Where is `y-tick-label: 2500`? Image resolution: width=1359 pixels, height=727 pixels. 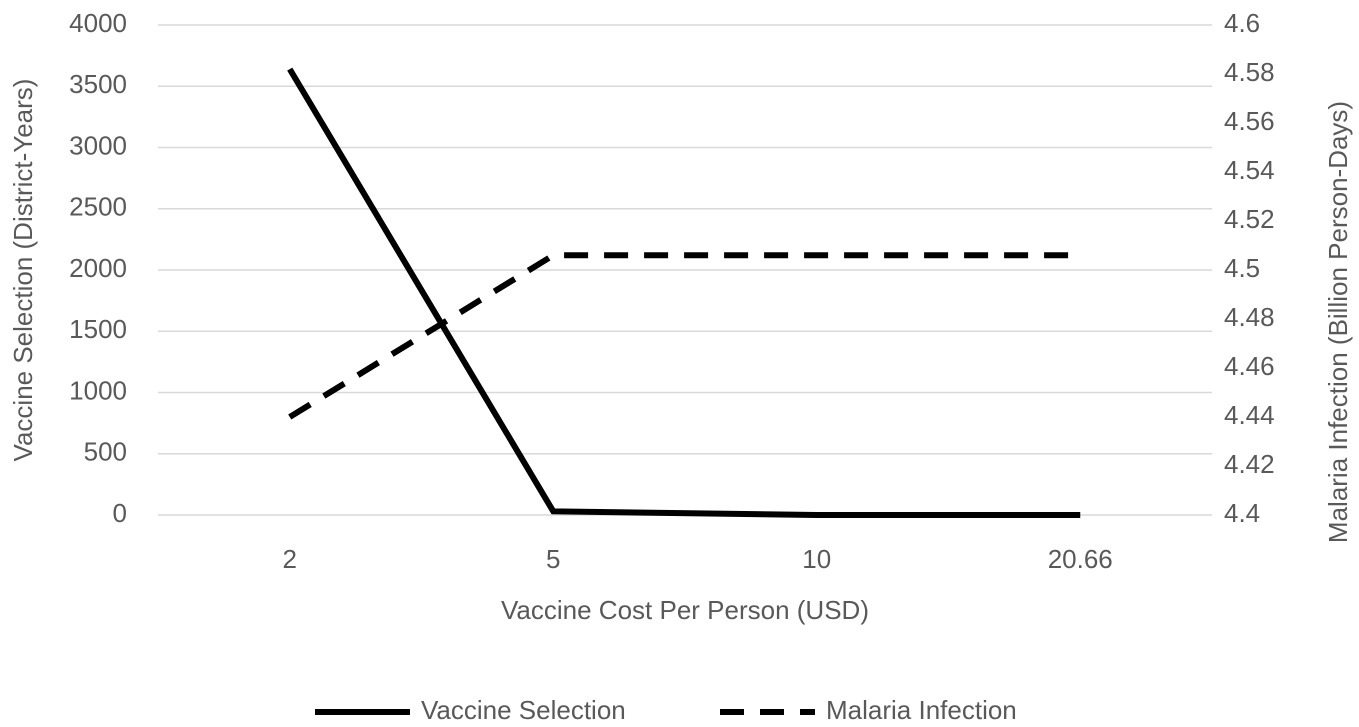
y-tick-label: 2500 is located at coordinates (98, 207).